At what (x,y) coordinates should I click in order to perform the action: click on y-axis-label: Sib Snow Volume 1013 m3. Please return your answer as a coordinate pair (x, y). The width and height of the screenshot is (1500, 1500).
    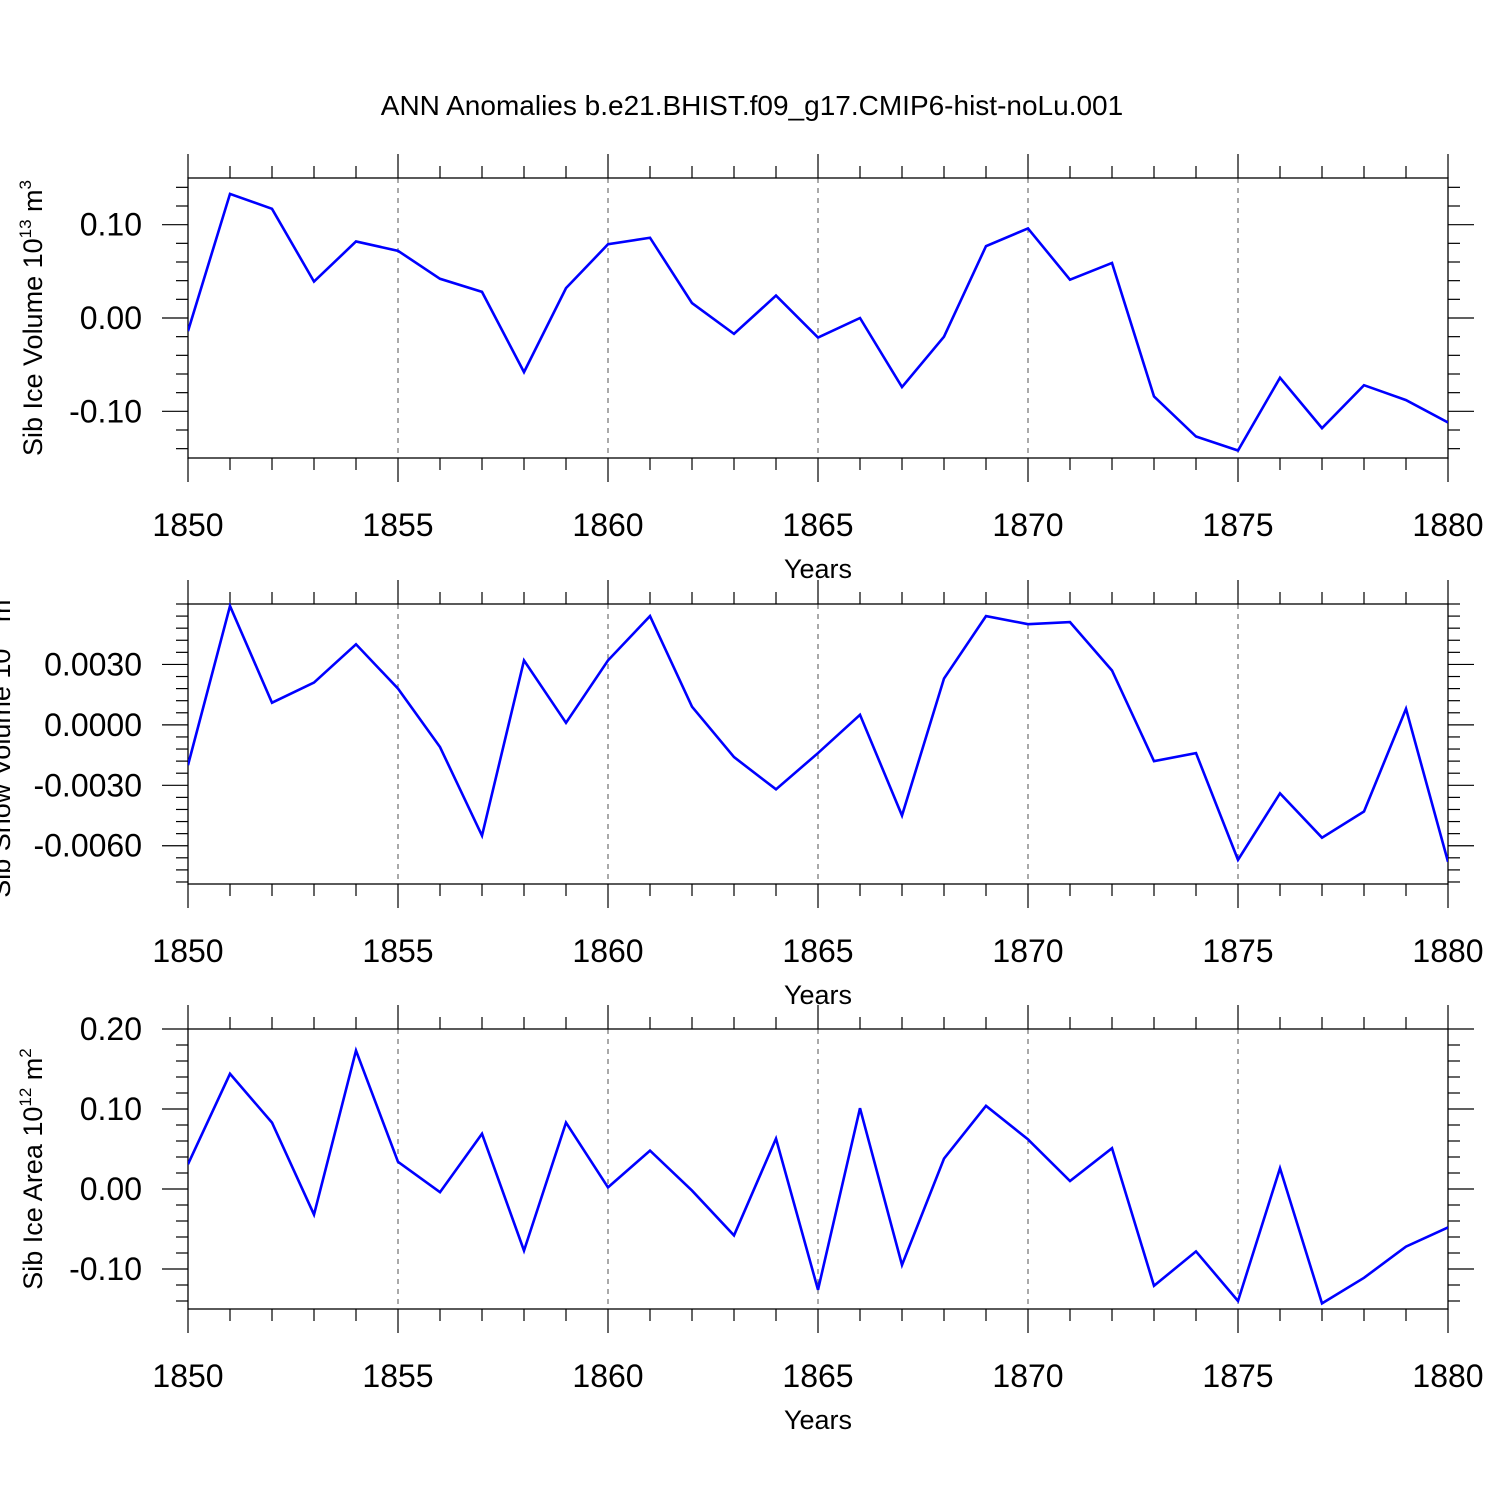
    Looking at the image, I should click on (8, 744).